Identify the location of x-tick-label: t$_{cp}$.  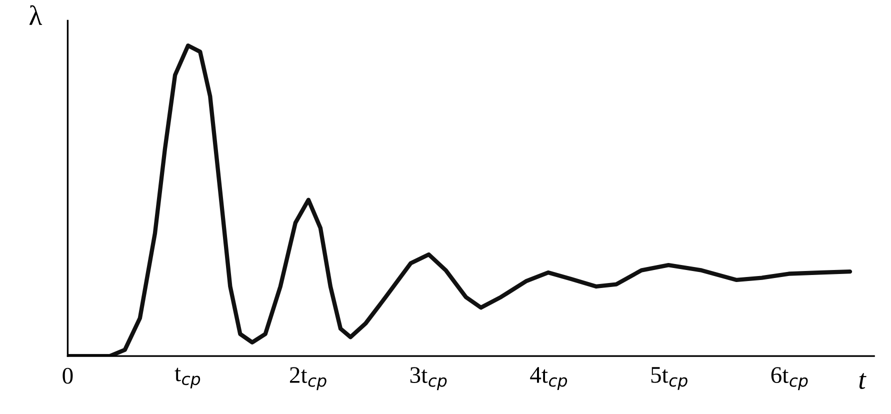
(187, 378).